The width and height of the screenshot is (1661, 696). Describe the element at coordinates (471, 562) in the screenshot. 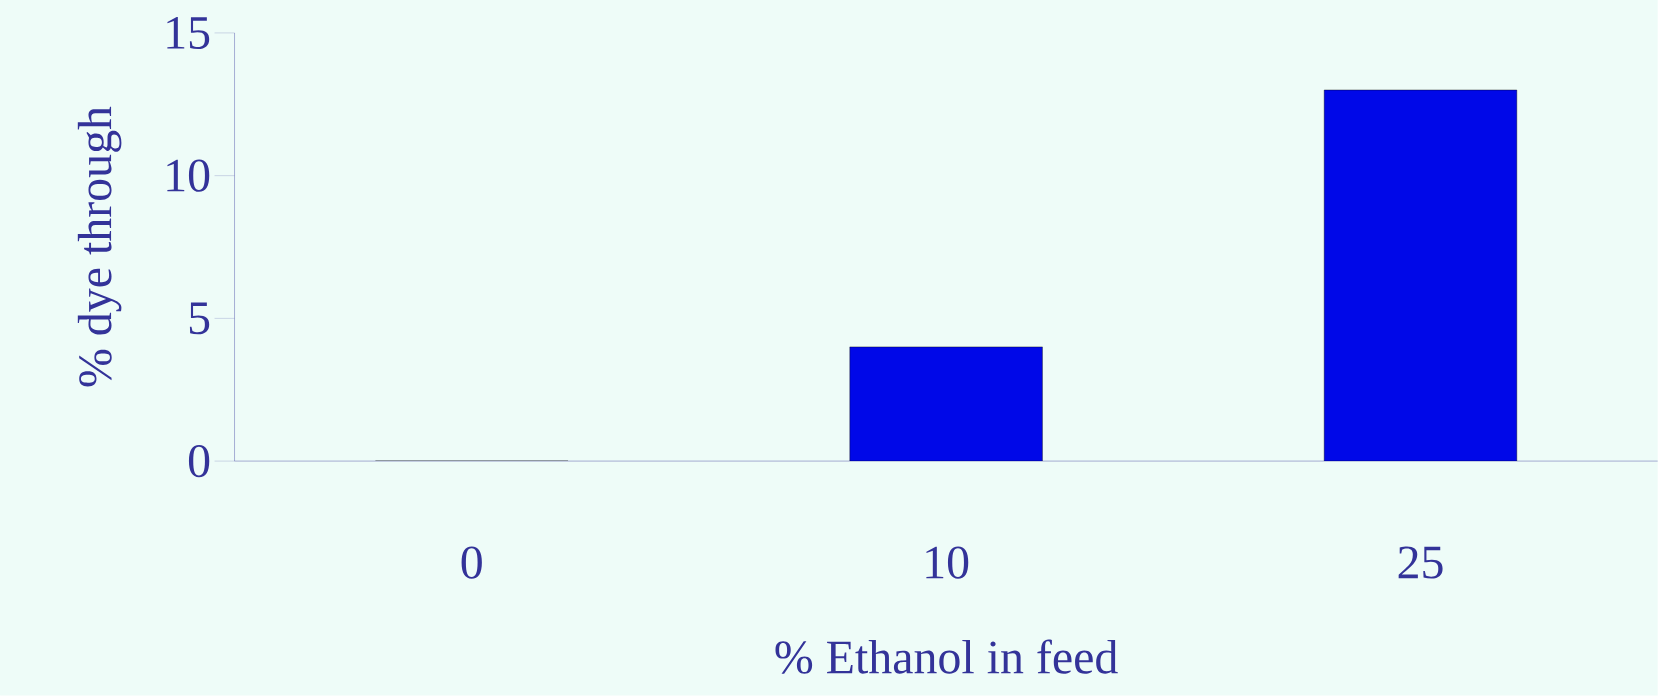

I see `x-tick-label: 0` at that location.